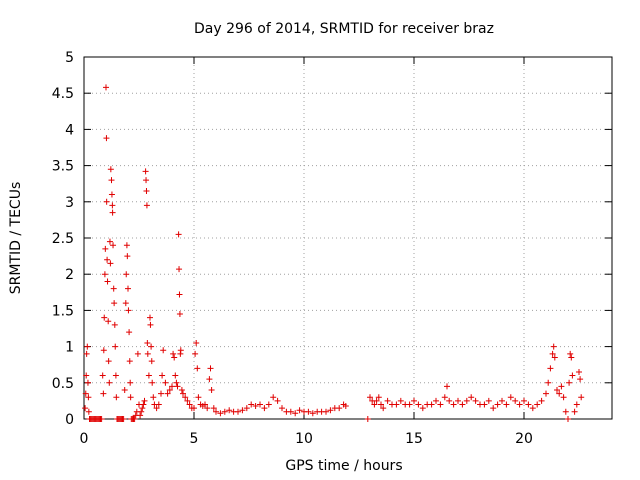  Describe the element at coordinates (69, 420) in the screenshot. I see `y-tick-label: 0` at that location.